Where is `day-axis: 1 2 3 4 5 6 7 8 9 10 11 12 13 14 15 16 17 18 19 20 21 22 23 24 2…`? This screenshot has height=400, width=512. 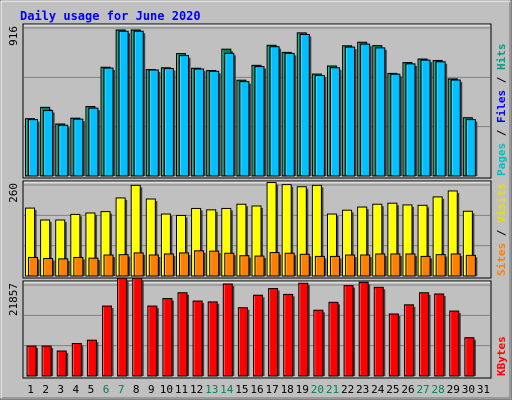 day-axis: 1 2 3 4 5 6 7 8 9 10 11 12 13 14 15 16 17 18 19 20 21 22 23 24 2… is located at coordinates (258, 389).